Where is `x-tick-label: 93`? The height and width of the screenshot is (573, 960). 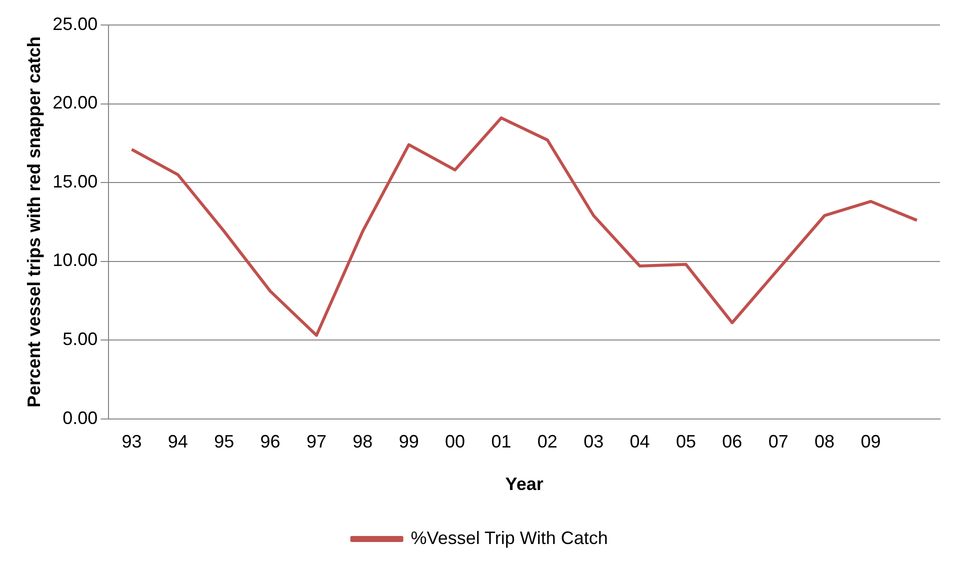
x-tick-label: 93 is located at coordinates (132, 442).